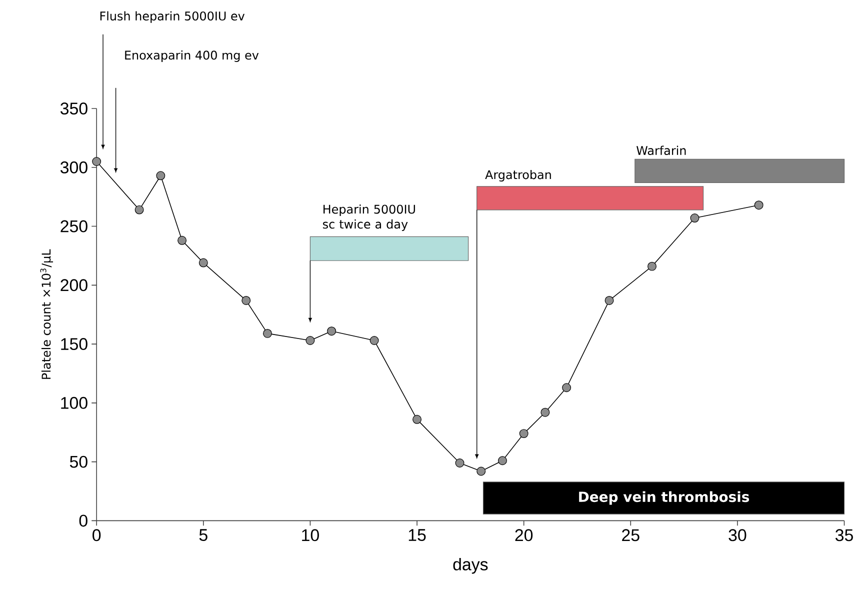 The height and width of the screenshot is (595, 857). I want to click on x-axis-title: days, so click(470, 566).